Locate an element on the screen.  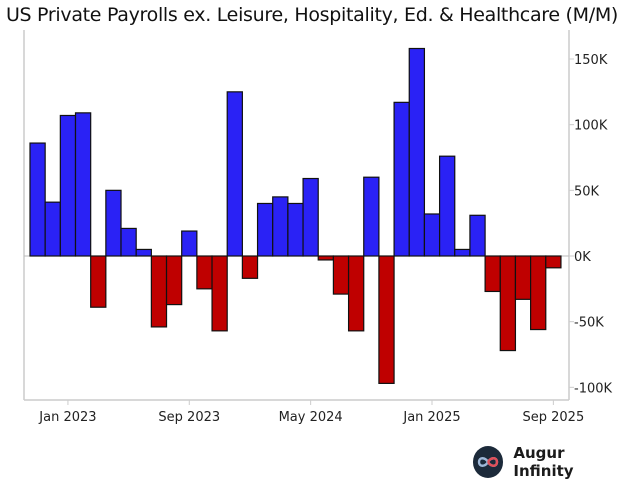
bar-mar-2024 is located at coordinates (280, 226).